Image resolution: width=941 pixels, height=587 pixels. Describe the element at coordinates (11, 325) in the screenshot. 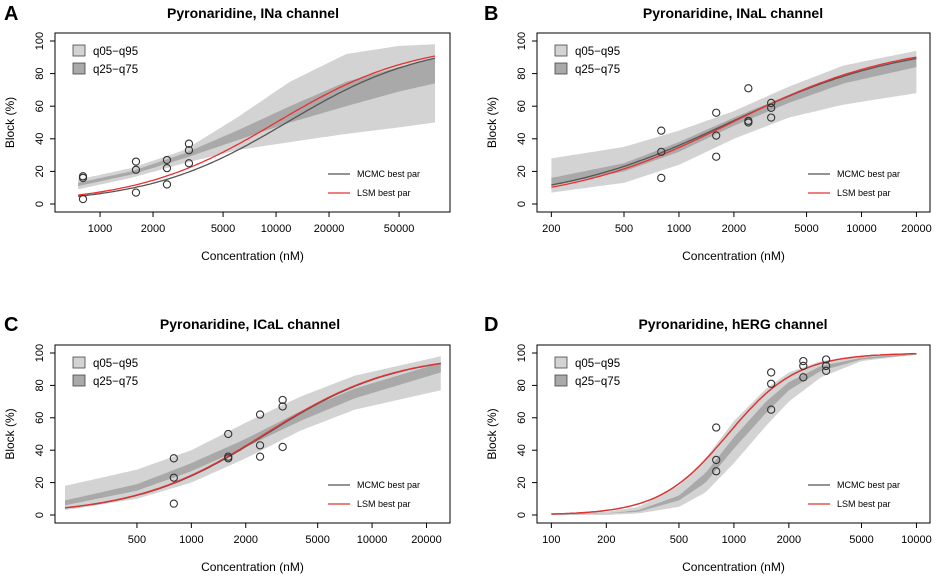

I see `panel-letter: C` at that location.